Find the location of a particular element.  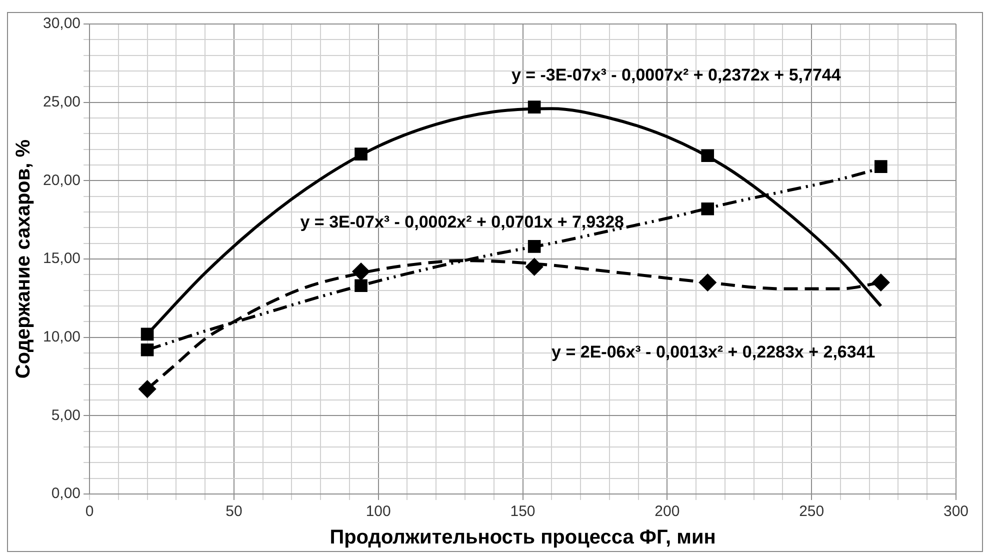

x-tick-label: 50 is located at coordinates (234, 511).